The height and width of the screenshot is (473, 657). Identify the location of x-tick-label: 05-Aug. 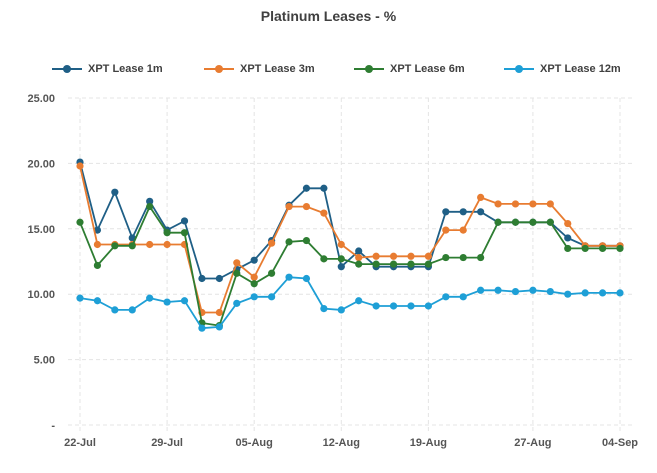
(254, 443).